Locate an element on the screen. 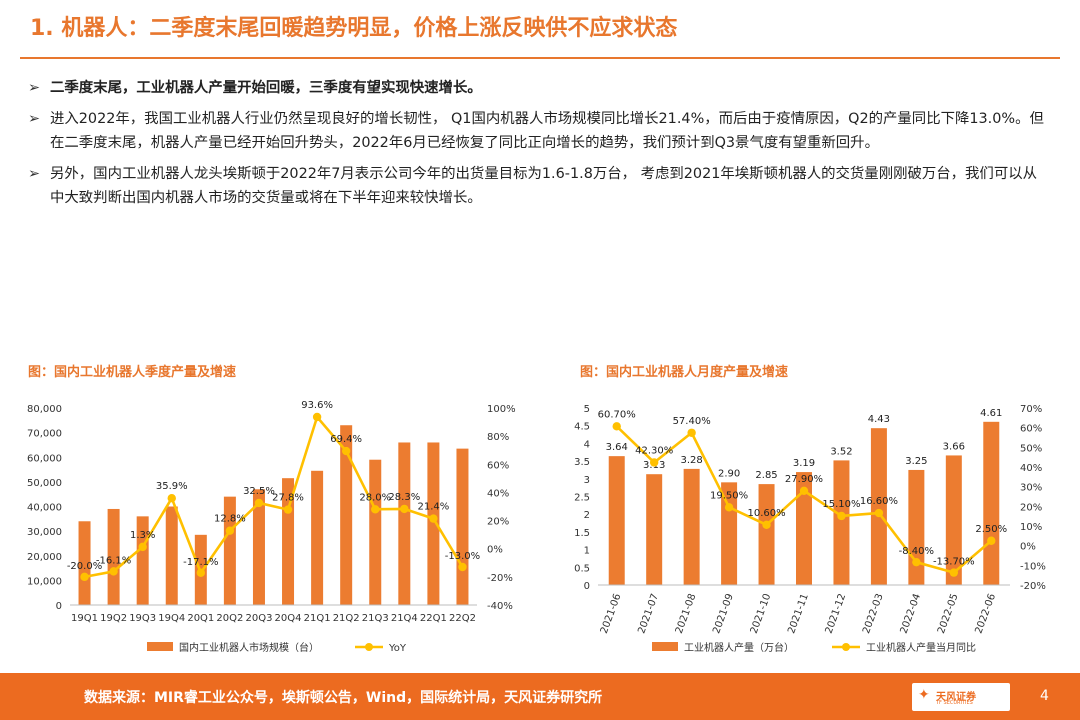 This screenshot has width=1080, height=720. y-tick-label-left: 5 is located at coordinates (587, 409).